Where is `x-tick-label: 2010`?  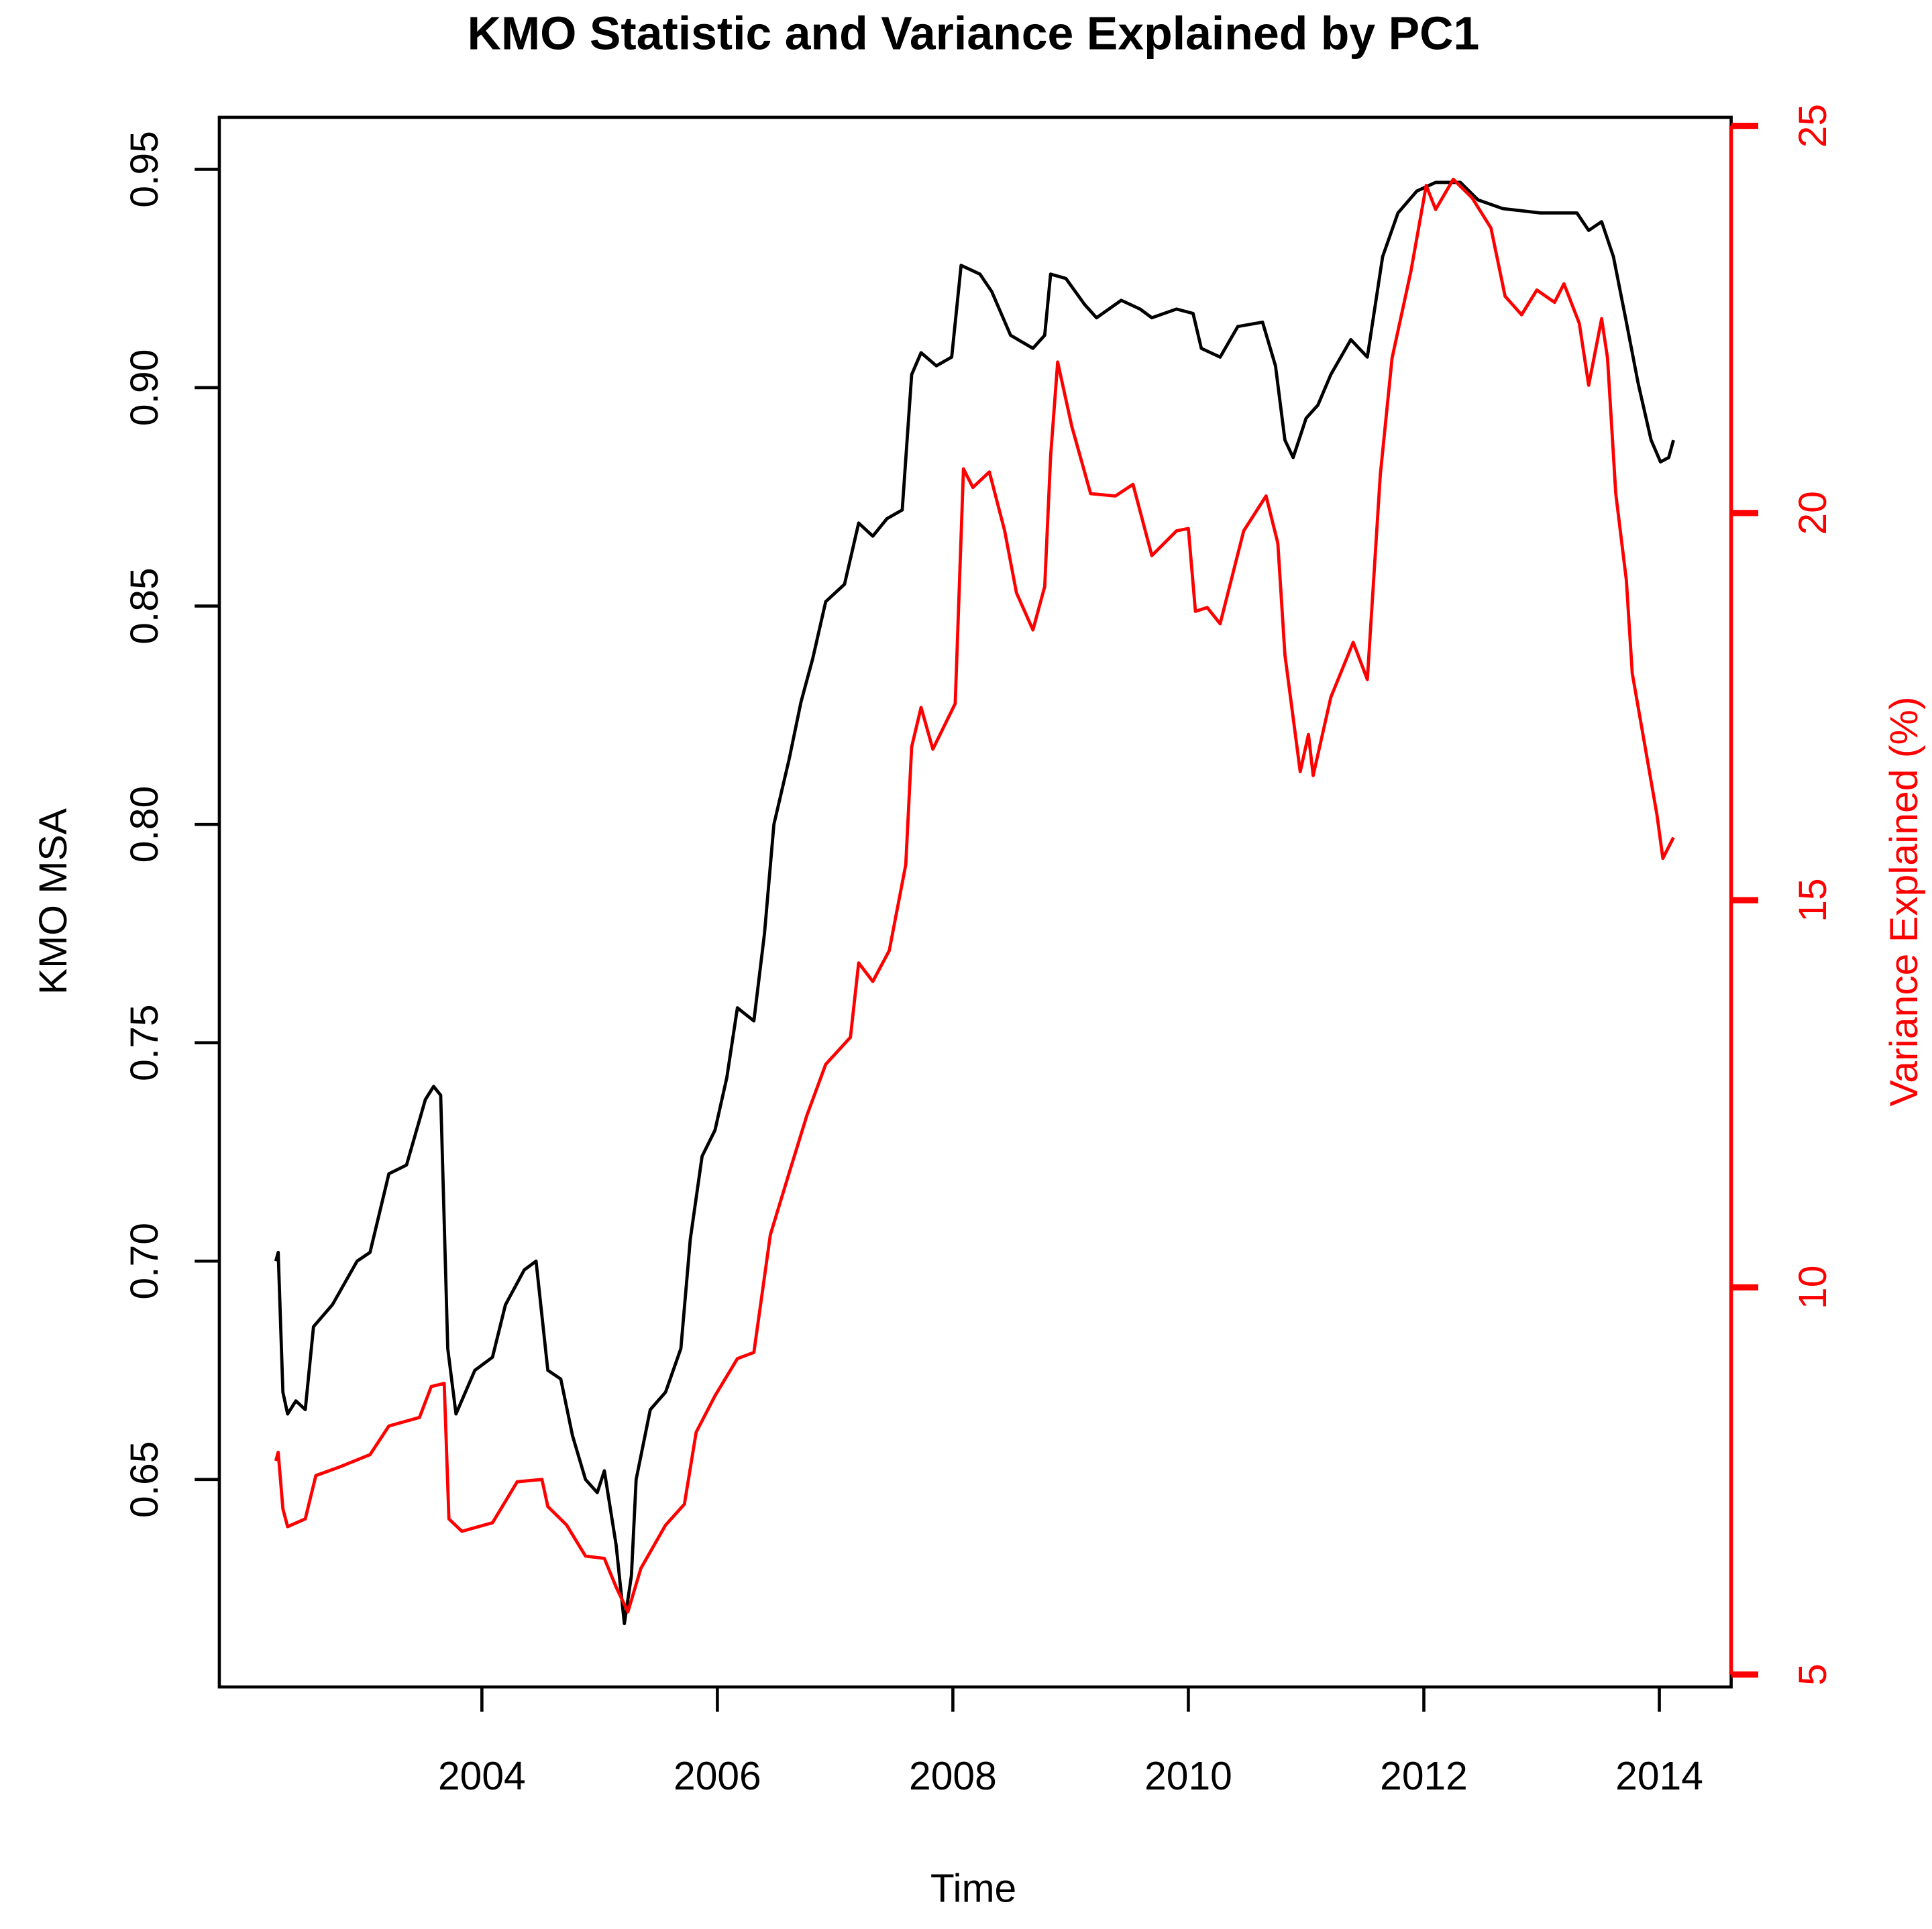 x-tick-label: 2010 is located at coordinates (1188, 1776).